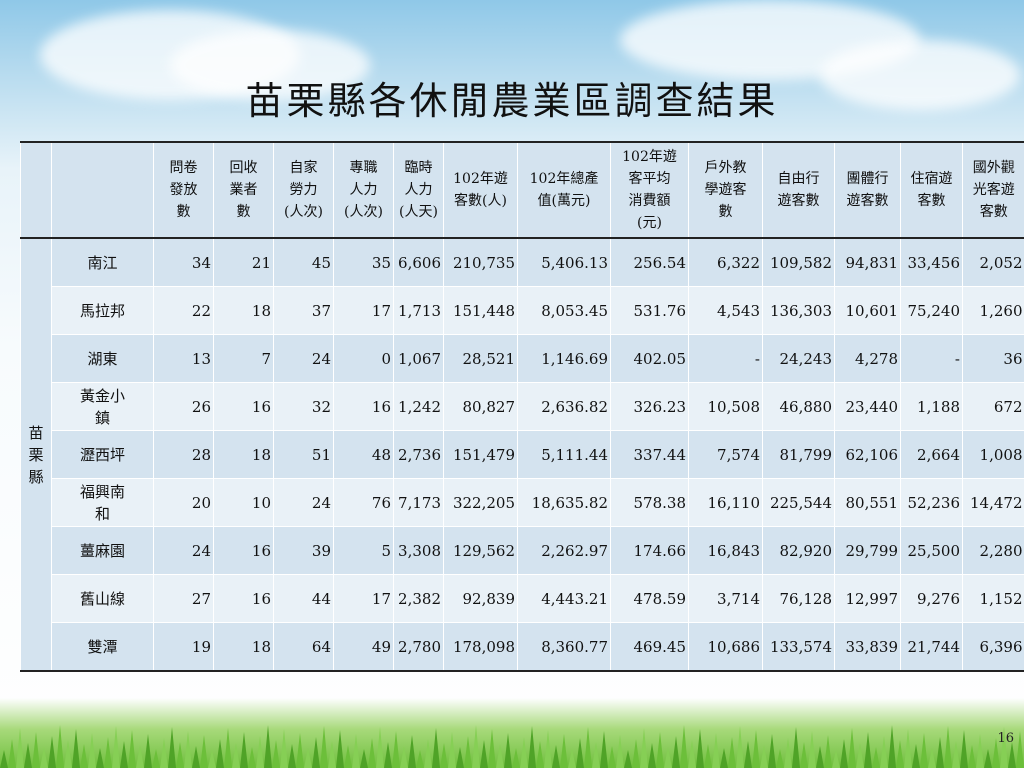 The image size is (1024, 768). What do you see at coordinates (867, 550) in the screenshot?
I see `data-cell: 29,799` at bounding box center [867, 550].